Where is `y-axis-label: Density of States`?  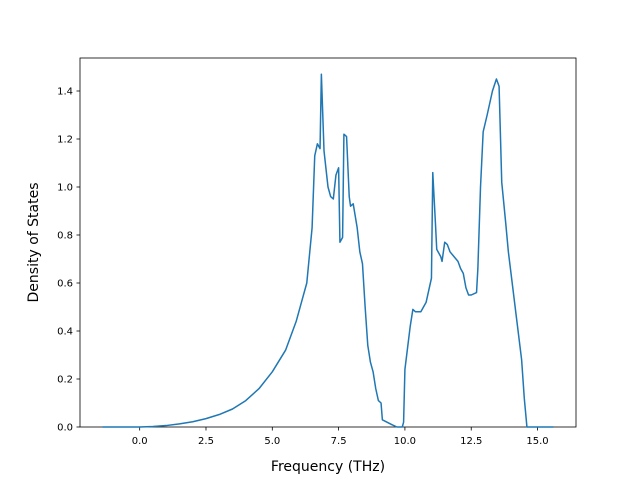 y-axis-label: Density of States is located at coordinates (34, 243).